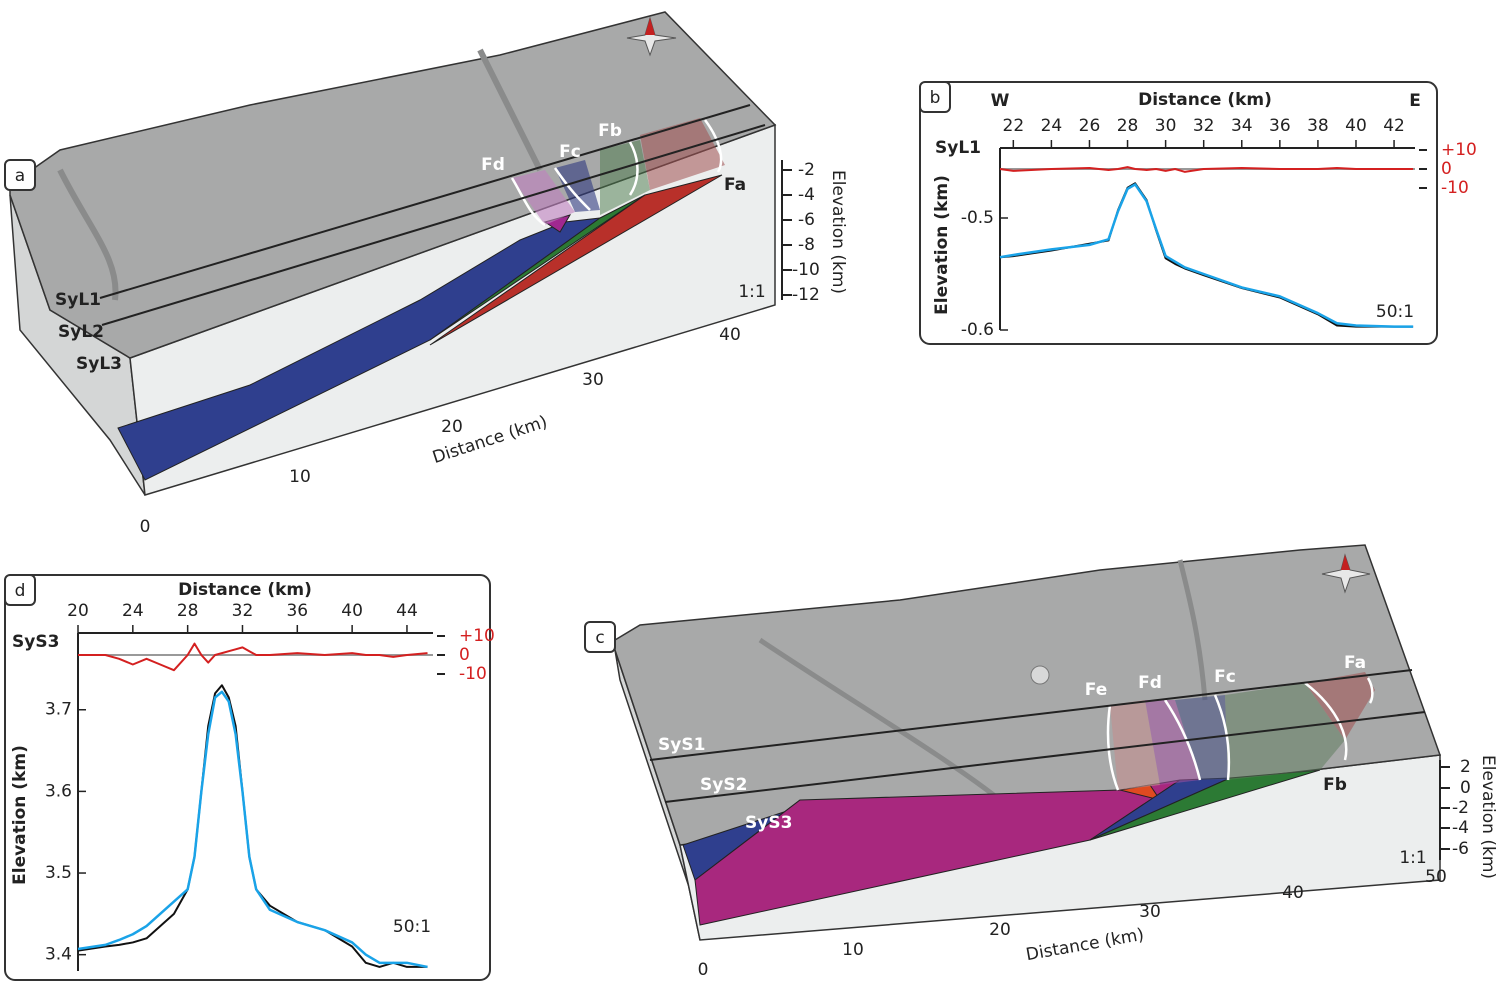  What do you see at coordinates (1000, 101) in the screenshot?
I see `direction-label: W` at bounding box center [1000, 101].